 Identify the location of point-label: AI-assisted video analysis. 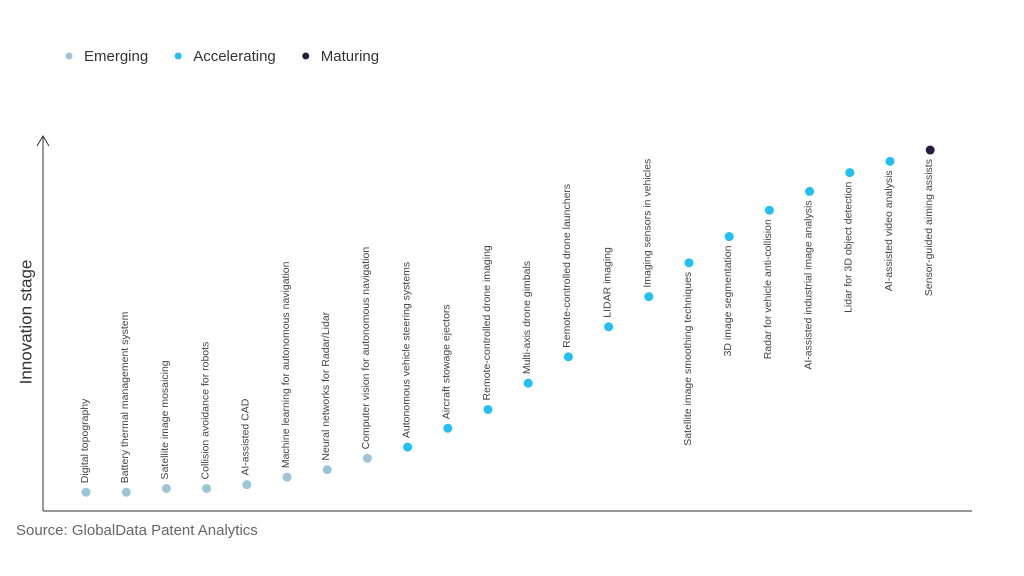
(889, 230).